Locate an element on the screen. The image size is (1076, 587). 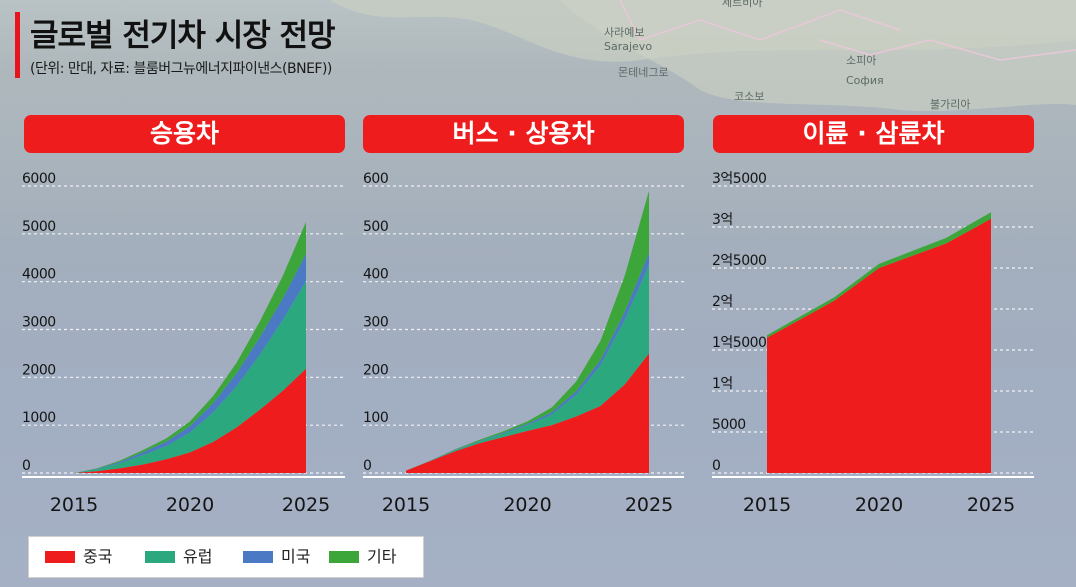
y-tick-label: 3000 is located at coordinates (39, 323).